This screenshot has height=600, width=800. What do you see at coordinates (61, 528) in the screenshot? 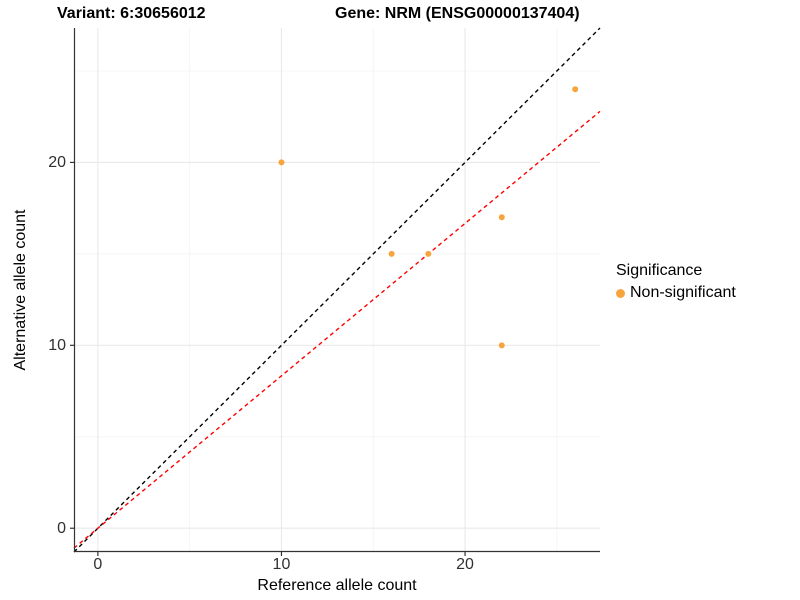
I see `y-tick-label: 0` at bounding box center [61, 528].